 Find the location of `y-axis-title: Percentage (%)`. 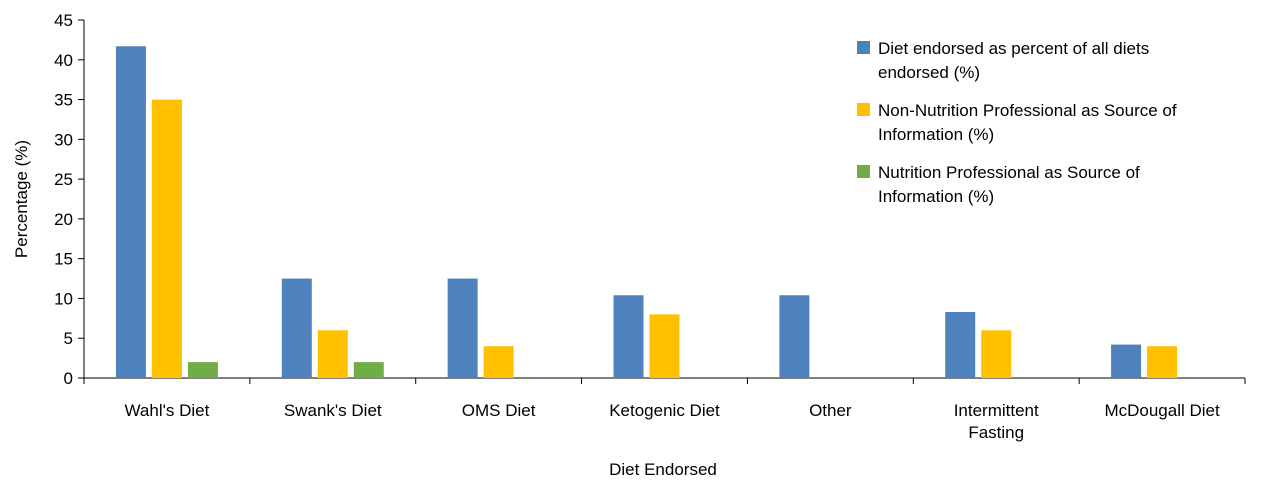

y-axis-title: Percentage (%) is located at coordinates (21, 199).